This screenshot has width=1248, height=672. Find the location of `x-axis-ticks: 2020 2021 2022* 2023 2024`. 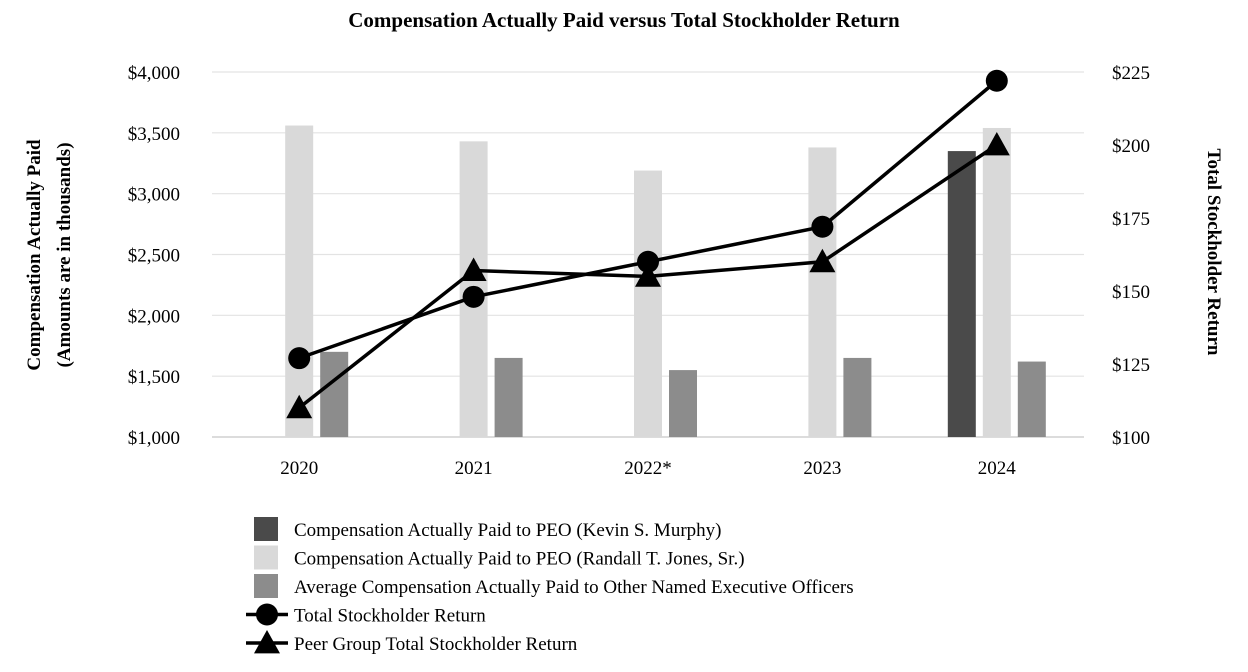

x-axis-ticks: 2020 2021 2022* 2023 2024 is located at coordinates (648, 468).